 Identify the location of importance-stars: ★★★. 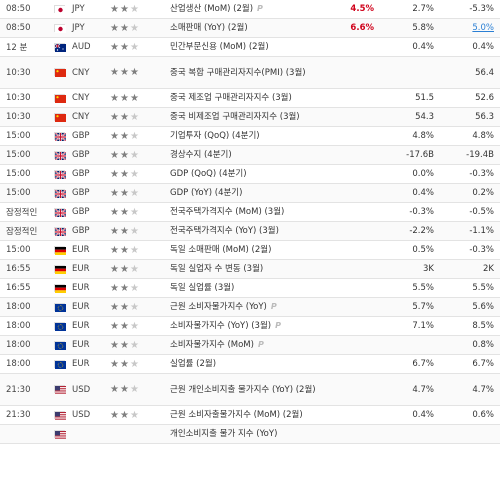
(136, 155).